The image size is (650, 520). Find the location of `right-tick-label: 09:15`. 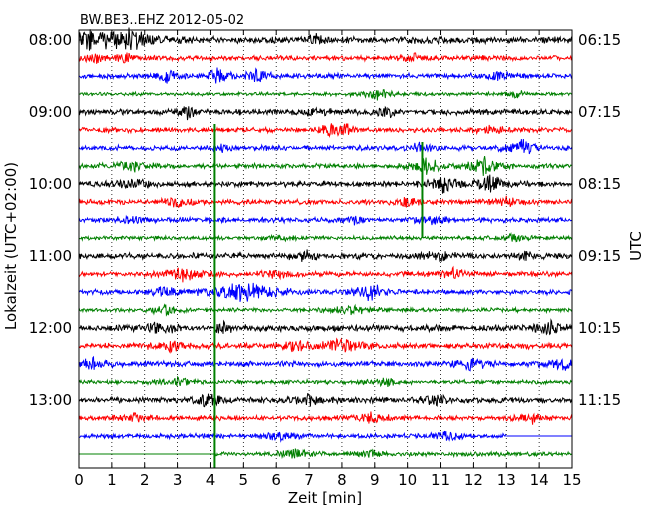

right-tick-label: 09:15 is located at coordinates (599, 256).